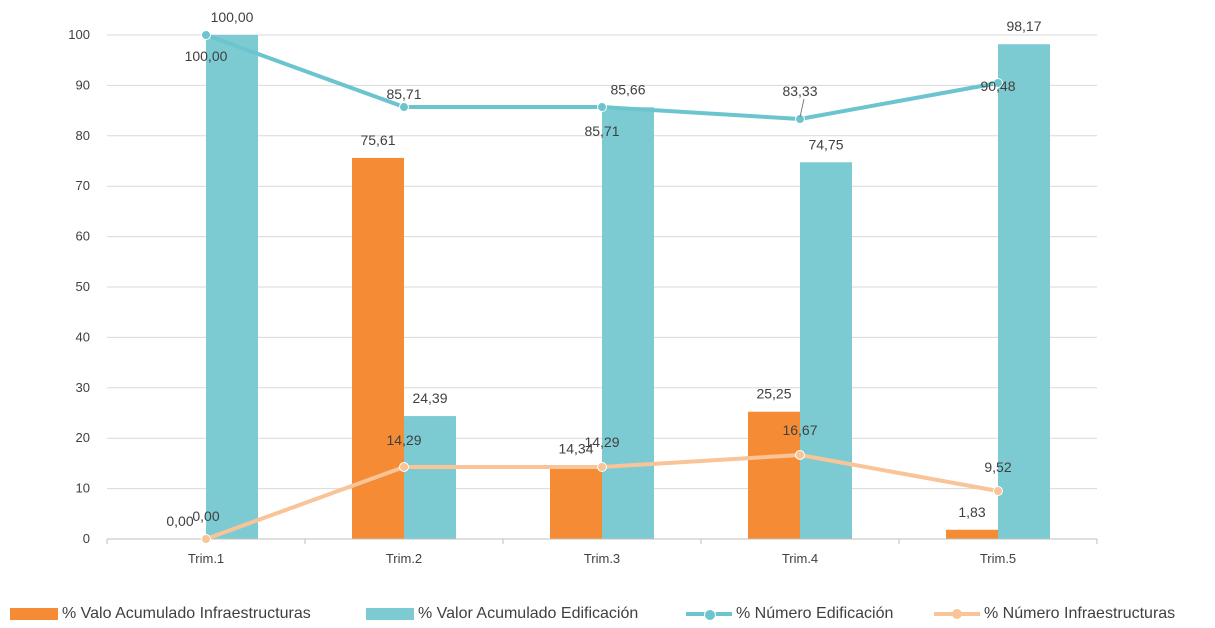 The height and width of the screenshot is (628, 1215). Describe the element at coordinates (799, 430) in the screenshot. I see `line-data-label: 16,67` at that location.